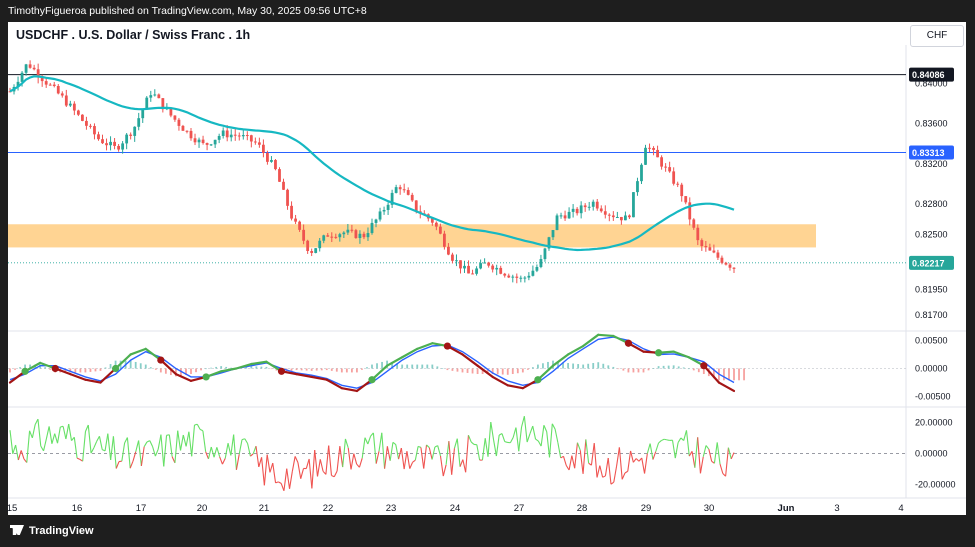 The width and height of the screenshot is (975, 547). Describe the element at coordinates (519, 508) in the screenshot. I see `time-axis-tick: 27` at that location.